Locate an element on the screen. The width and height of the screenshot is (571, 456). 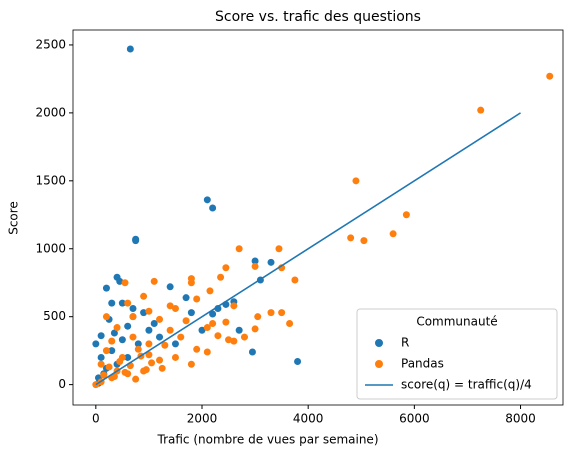
y-axis-label: Score is located at coordinates (14, 218).